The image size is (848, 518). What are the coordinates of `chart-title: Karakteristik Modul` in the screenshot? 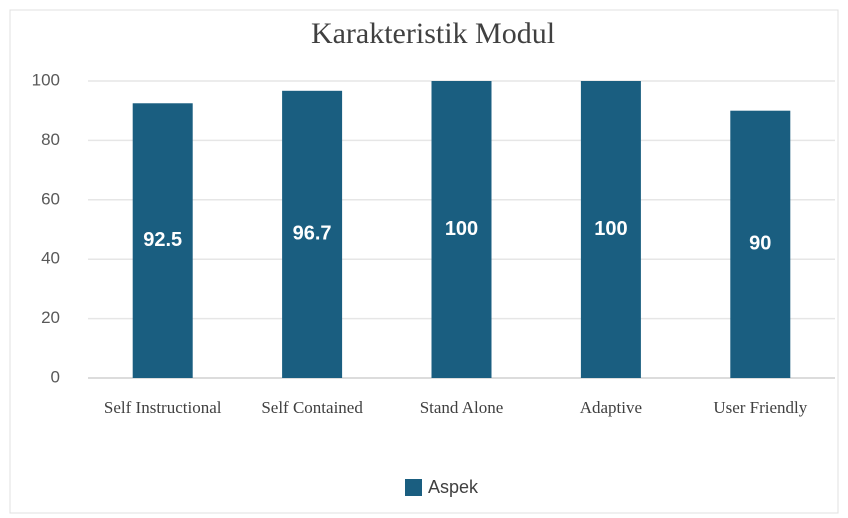 It's located at (433, 33).